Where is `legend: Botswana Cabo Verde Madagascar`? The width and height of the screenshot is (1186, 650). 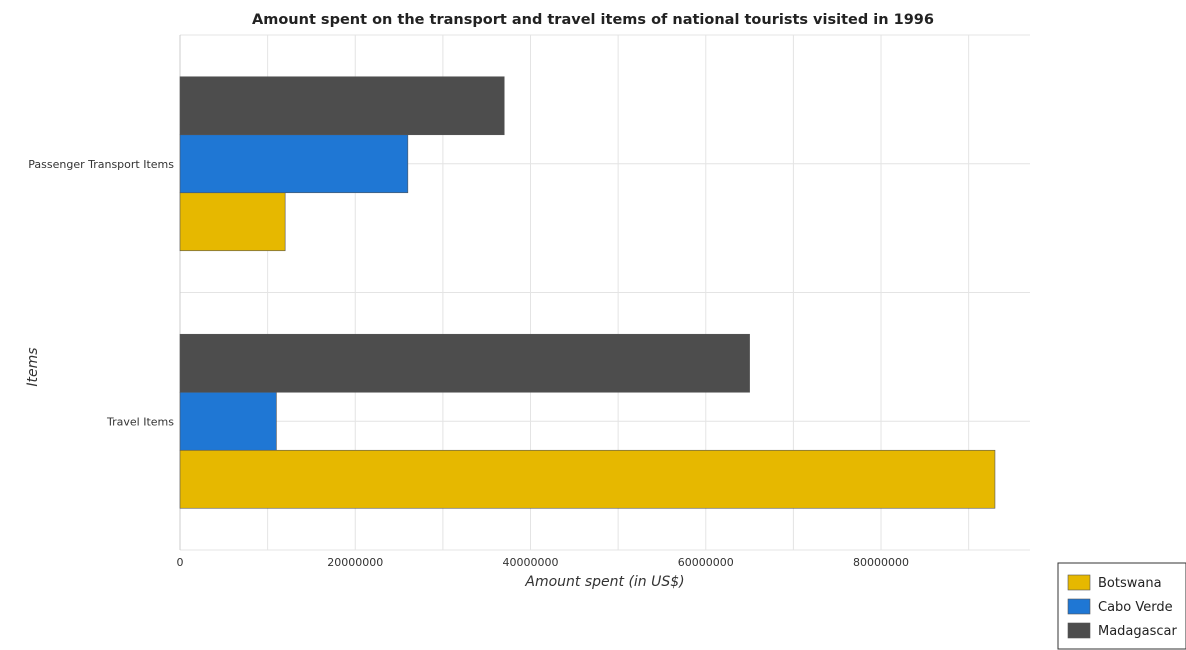 legend: Botswana Cabo Verde Madagascar is located at coordinates (1121, 606).